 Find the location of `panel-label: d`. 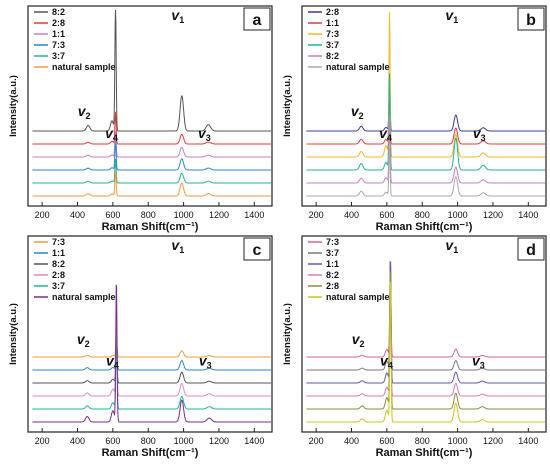

panel-label: d is located at coordinates (531, 250).